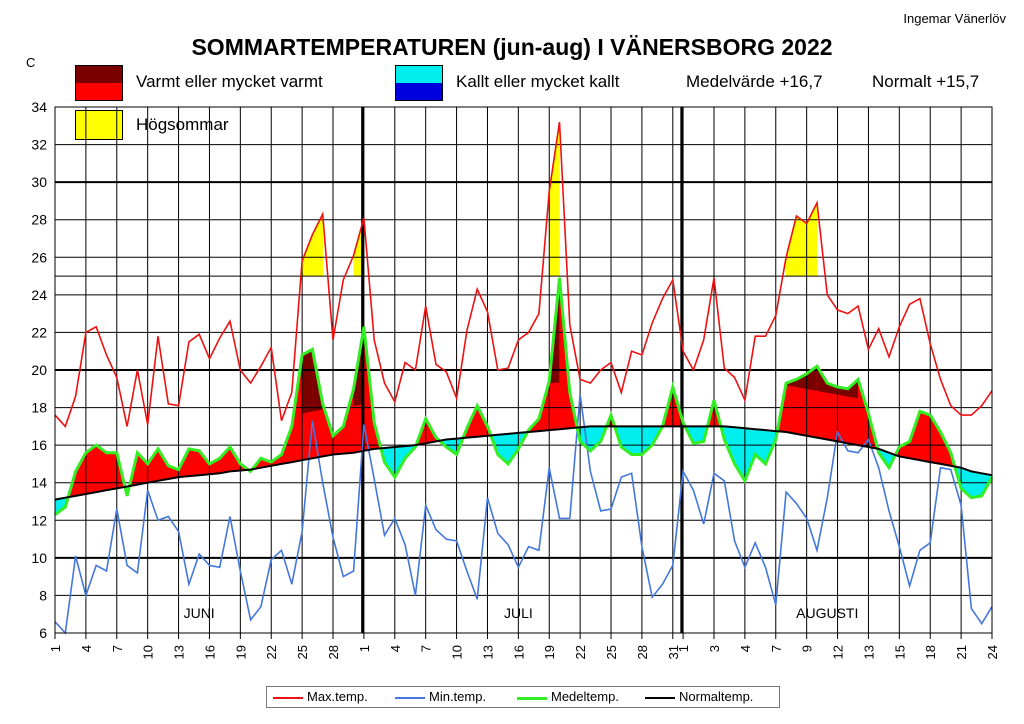 This screenshot has width=1024, height=724. Describe the element at coordinates (410, 698) in the screenshot. I see `min-legend-line` at that location.